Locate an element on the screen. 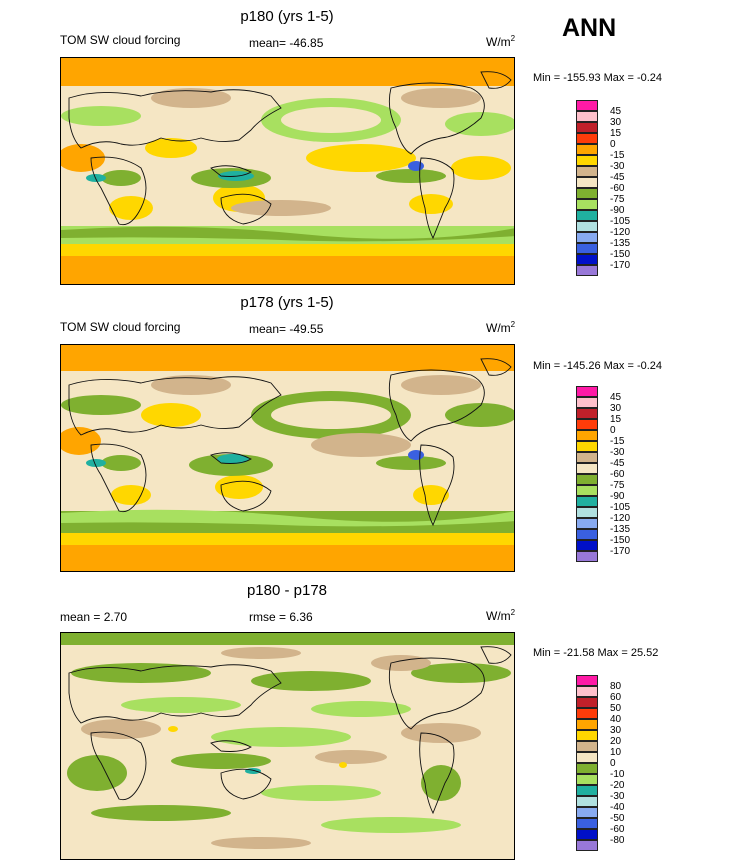 The image size is (732, 865). panel-title: p178 (yrs 1-5) is located at coordinates (287, 302).